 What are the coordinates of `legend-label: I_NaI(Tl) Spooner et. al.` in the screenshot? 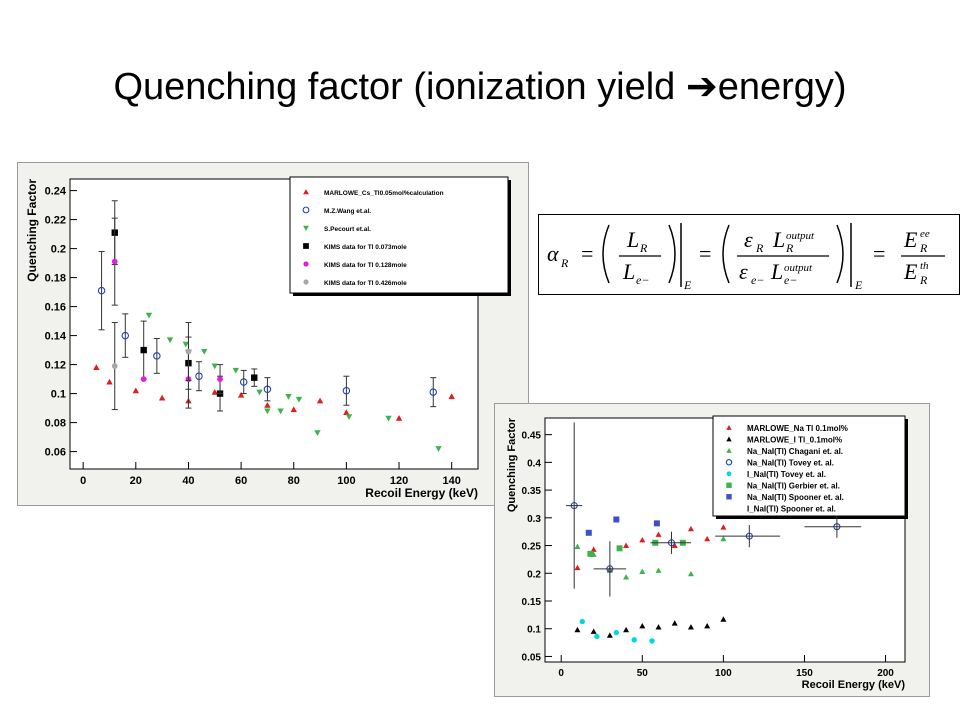 It's located at (791, 508).